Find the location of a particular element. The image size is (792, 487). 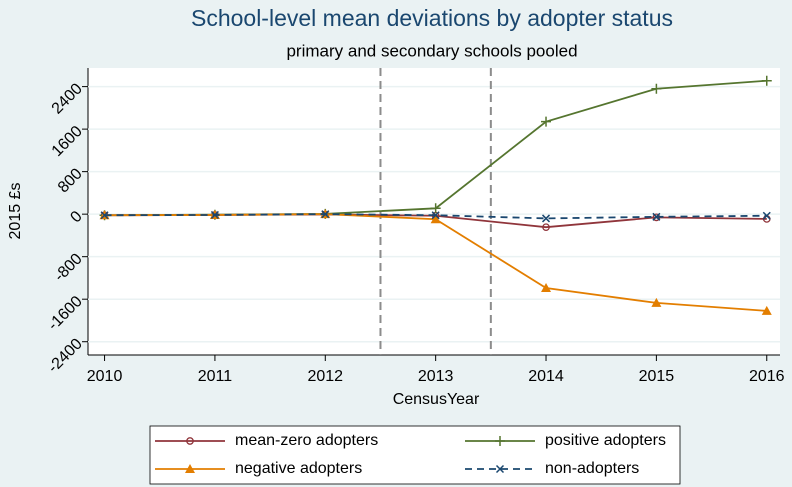

y-axis-label: 2015 £s is located at coordinates (15, 211).